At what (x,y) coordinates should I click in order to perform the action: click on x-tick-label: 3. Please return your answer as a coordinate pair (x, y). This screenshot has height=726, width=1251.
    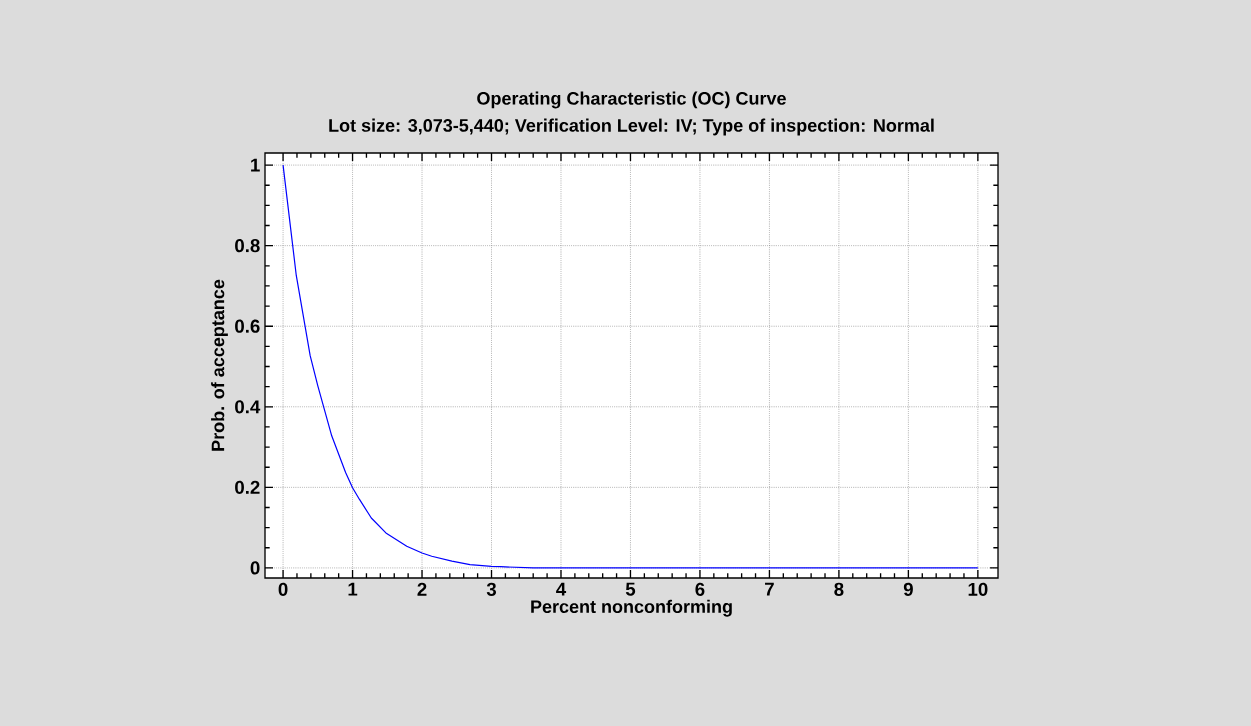
    Looking at the image, I should click on (491, 589).